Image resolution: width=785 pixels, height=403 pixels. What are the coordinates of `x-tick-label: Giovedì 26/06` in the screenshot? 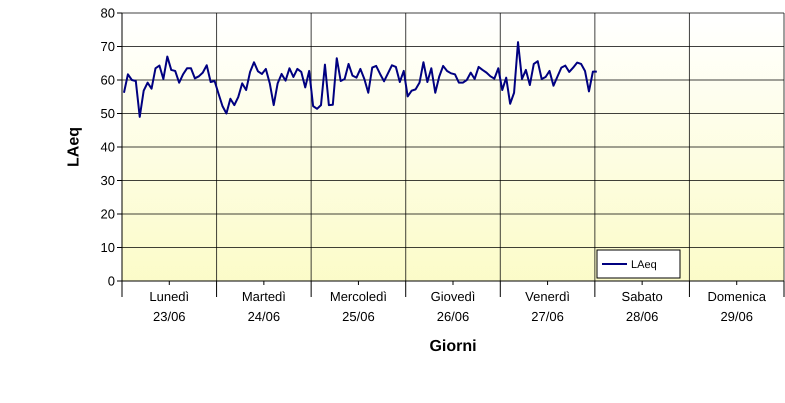 It's located at (453, 306).